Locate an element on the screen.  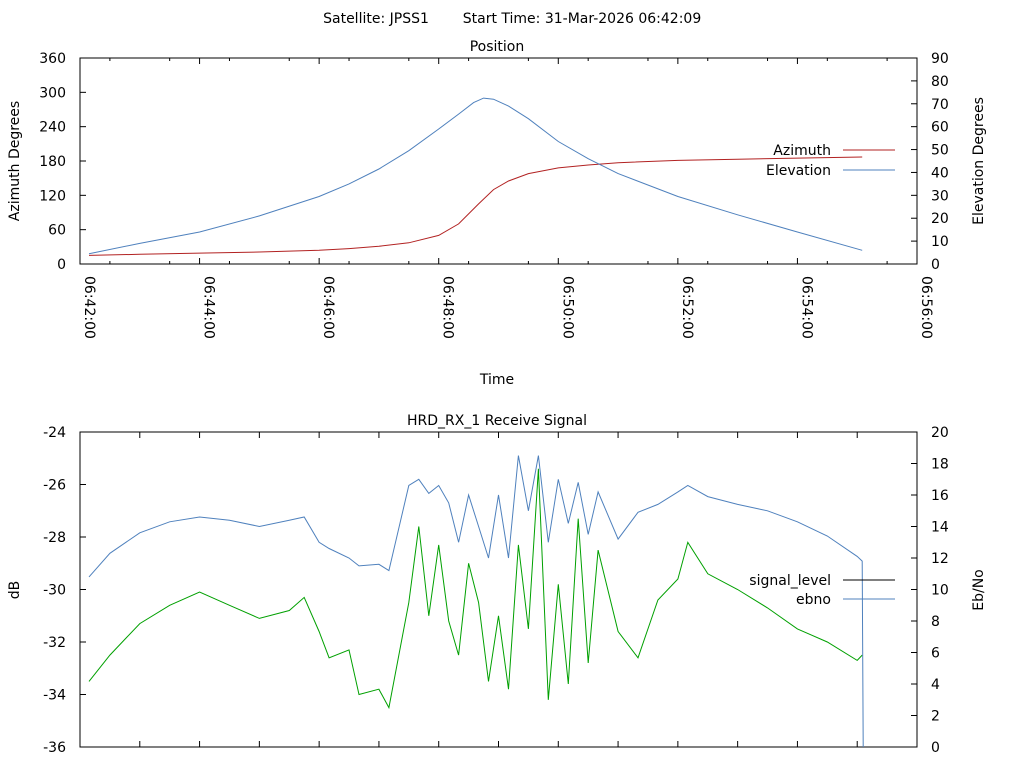
y-tick-label: 300 is located at coordinates (52, 93).